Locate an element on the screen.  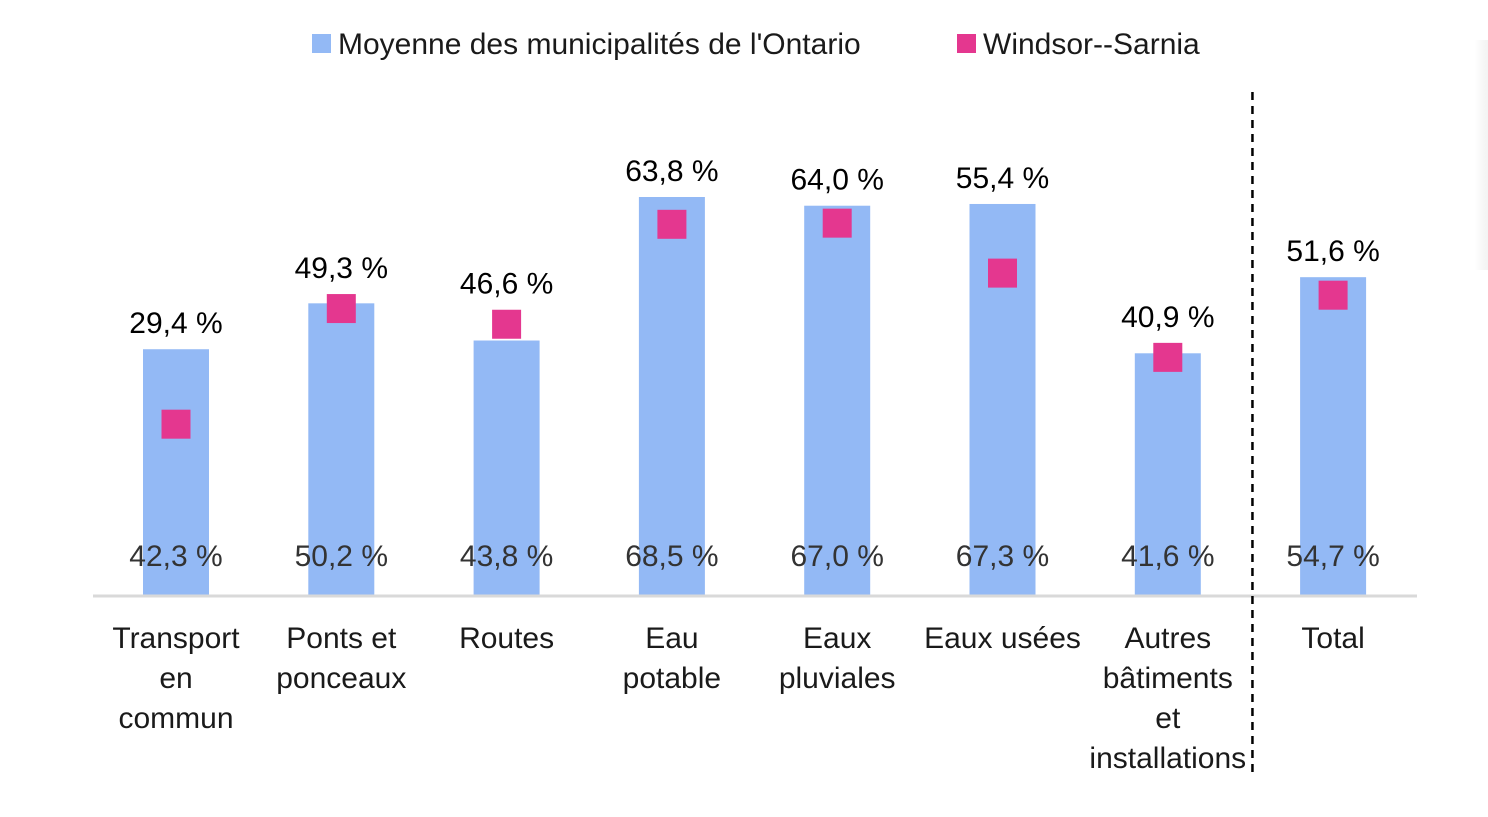
category-label: Autres bâtiments et installations is located at coordinates (1167, 698).